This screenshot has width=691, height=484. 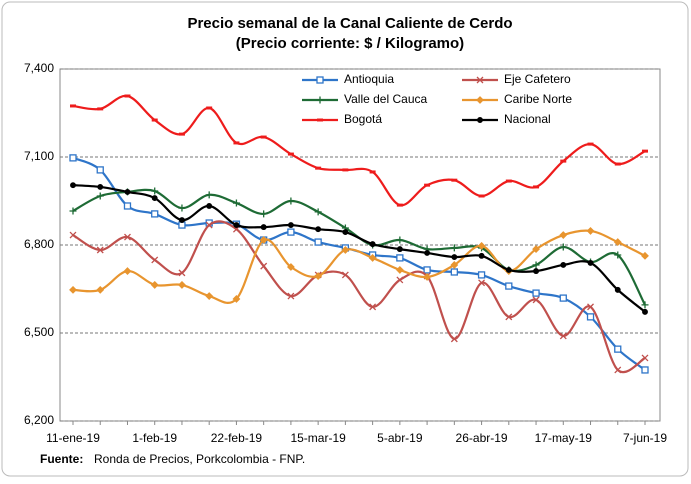 I want to click on y-tick-label: 6,200, so click(x=39, y=420).